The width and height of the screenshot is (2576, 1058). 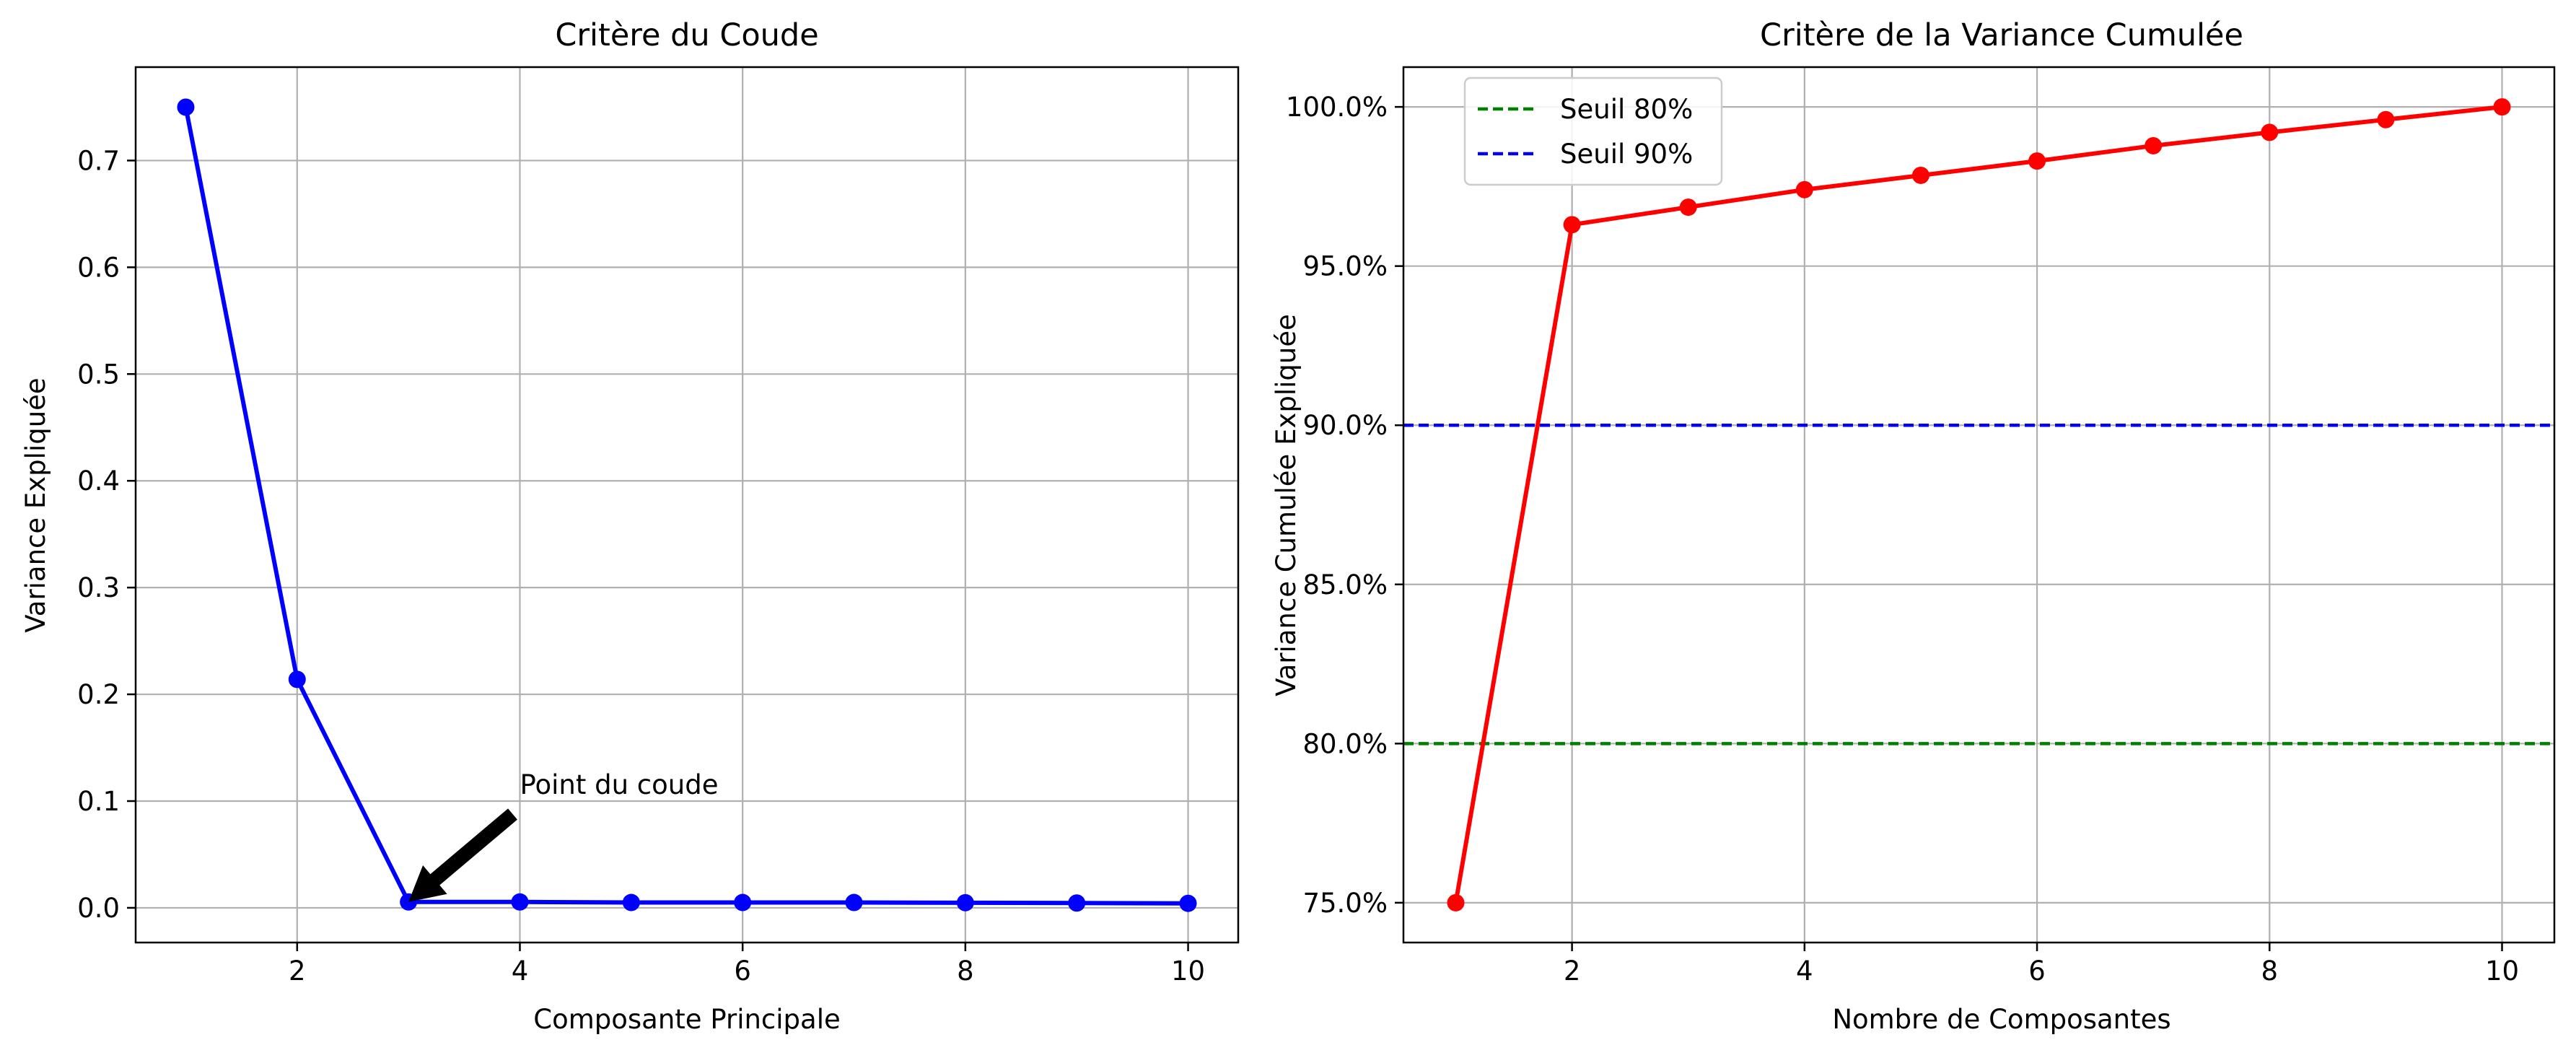 I want to click on y-tick-label: 0.6, so click(x=99, y=267).